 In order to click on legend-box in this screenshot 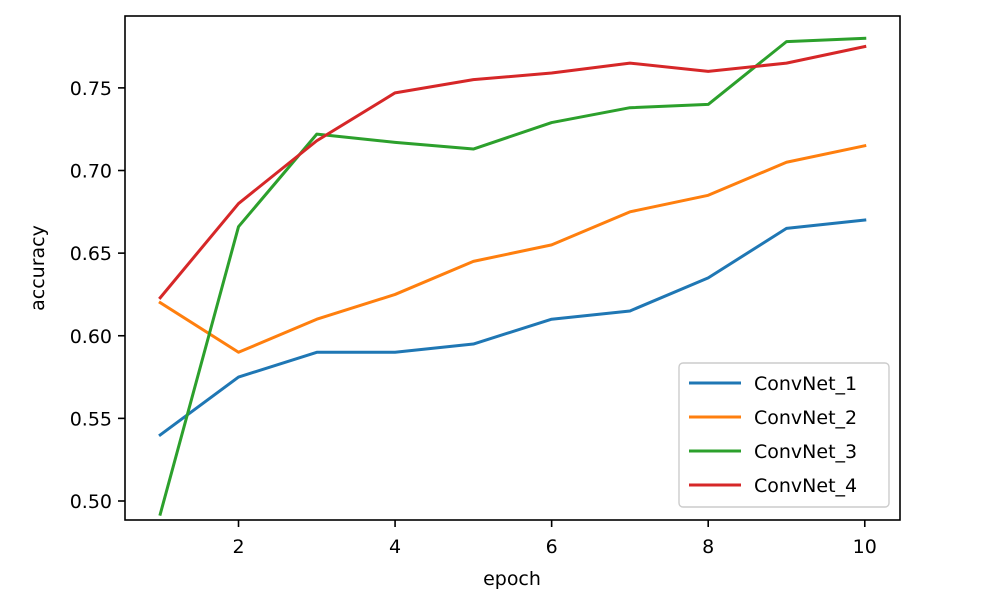, I will do `click(784, 435)`.